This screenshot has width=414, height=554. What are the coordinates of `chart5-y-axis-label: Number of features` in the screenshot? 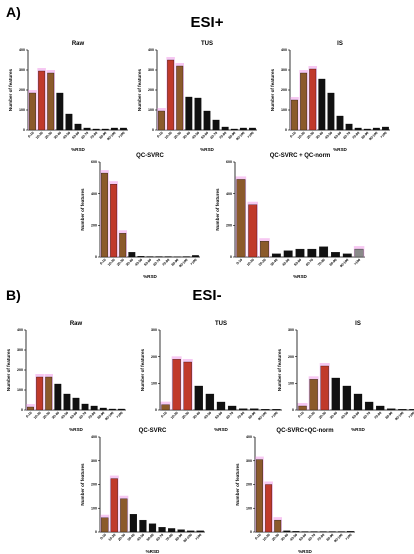 It's located at (8, 369).